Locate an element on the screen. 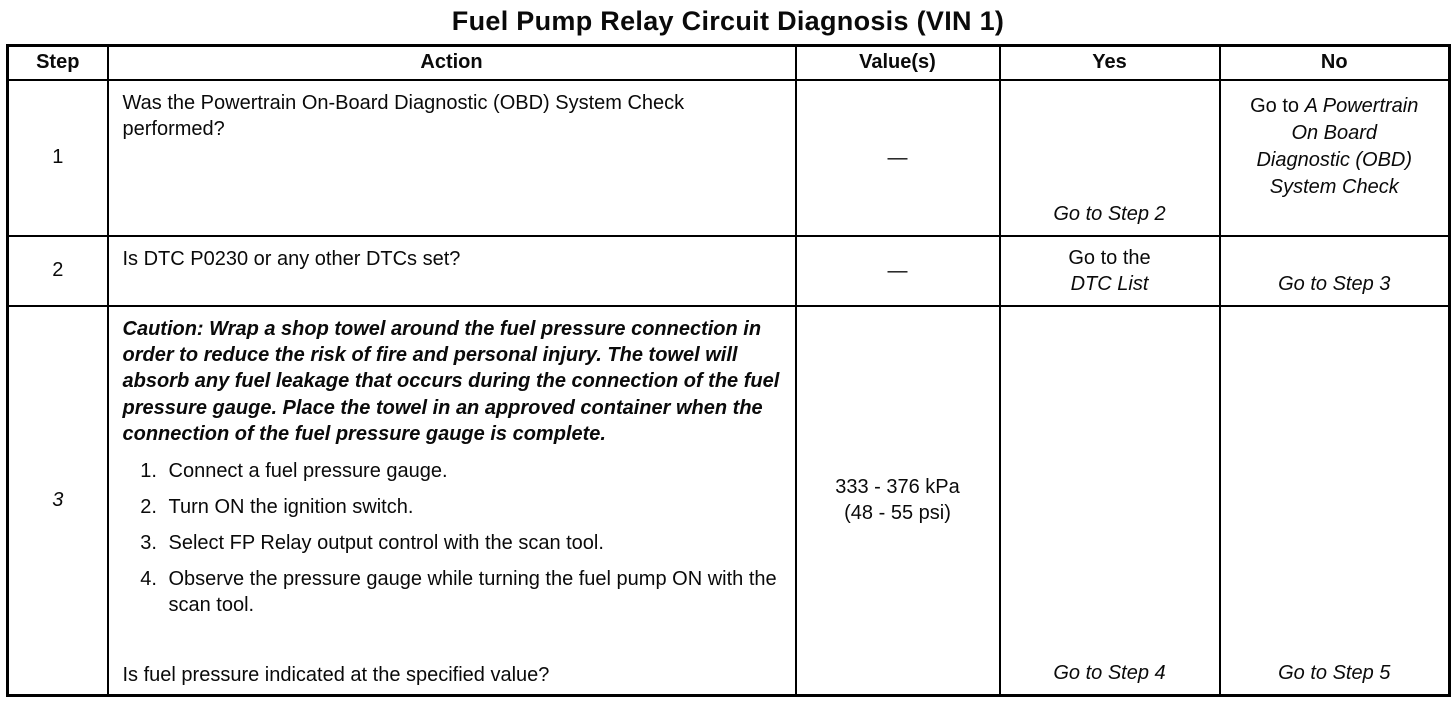 This screenshot has width=1456, height=706. step-number: 2 is located at coordinates (57, 270).